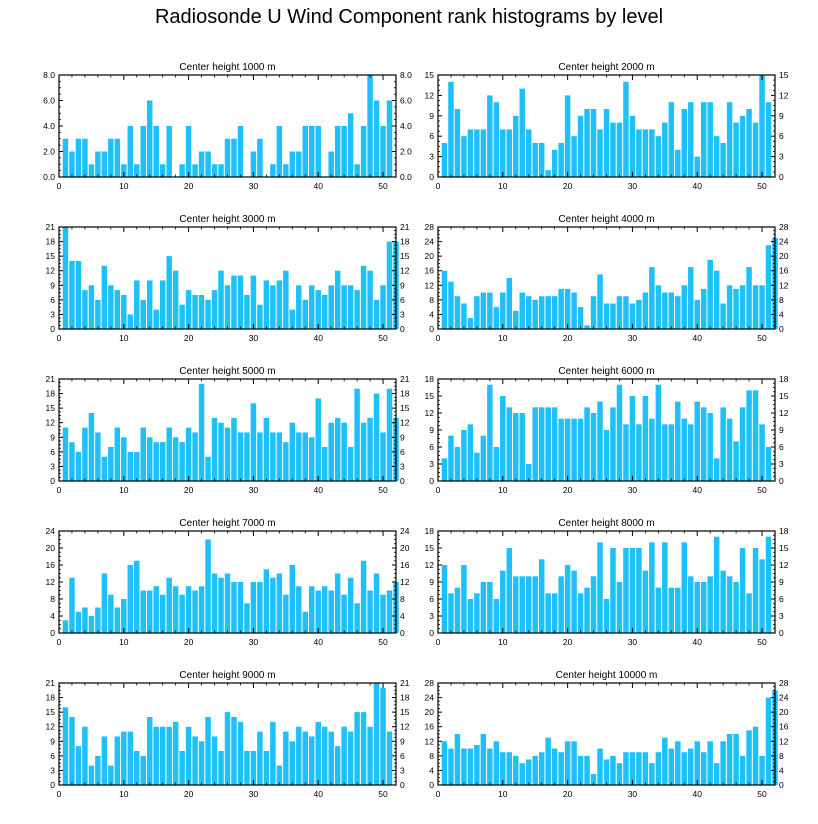  I want to click on y-tick-label: 24, so click(405, 531).